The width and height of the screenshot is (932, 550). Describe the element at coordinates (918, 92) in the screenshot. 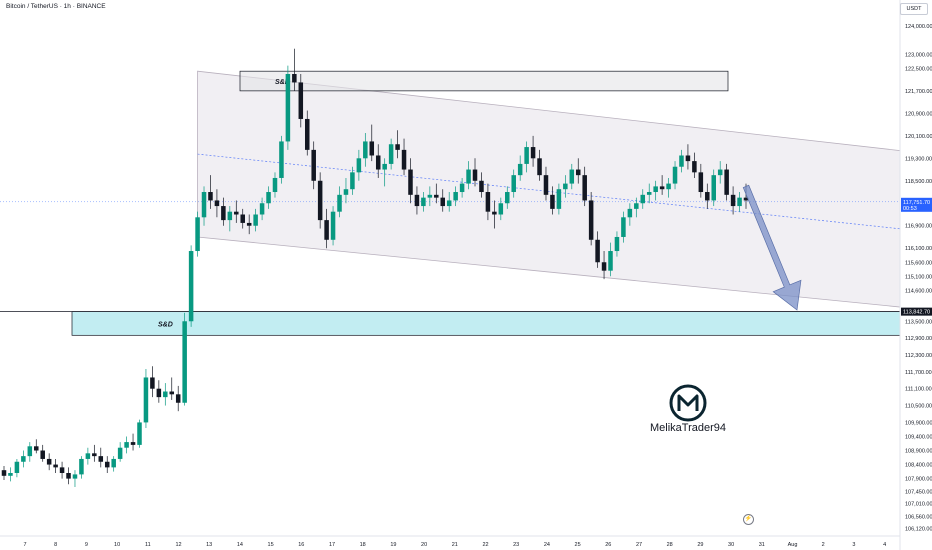

I see `y-tick-label: 121,700.00` at that location.